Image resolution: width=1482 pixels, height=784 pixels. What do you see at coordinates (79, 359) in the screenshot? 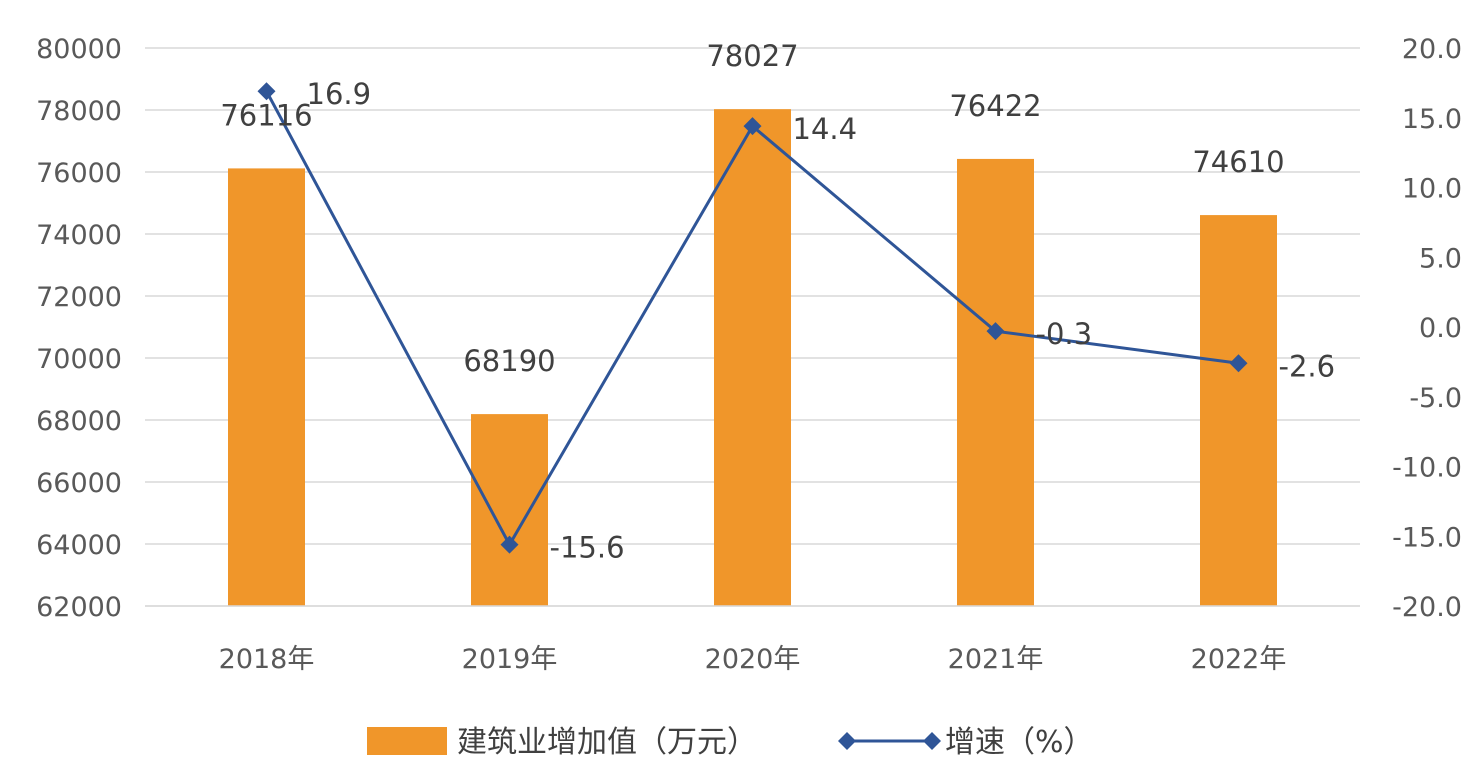
I see `left-tick-label: 70000` at bounding box center [79, 359].